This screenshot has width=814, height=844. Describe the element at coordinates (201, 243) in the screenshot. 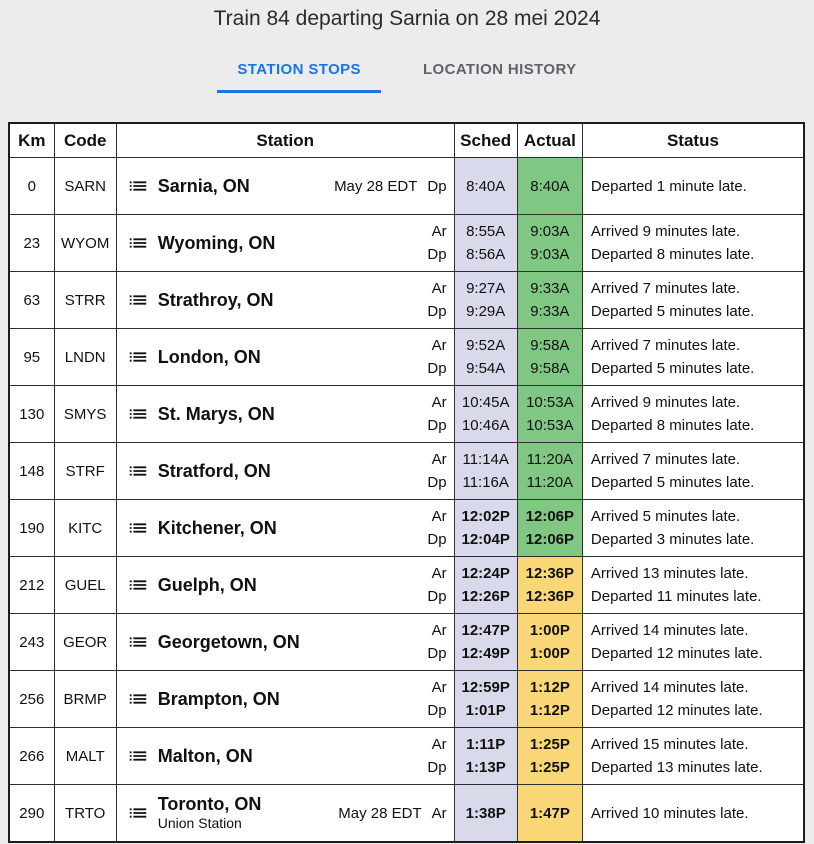

I see `station-left: Wyoming, ON` at that location.